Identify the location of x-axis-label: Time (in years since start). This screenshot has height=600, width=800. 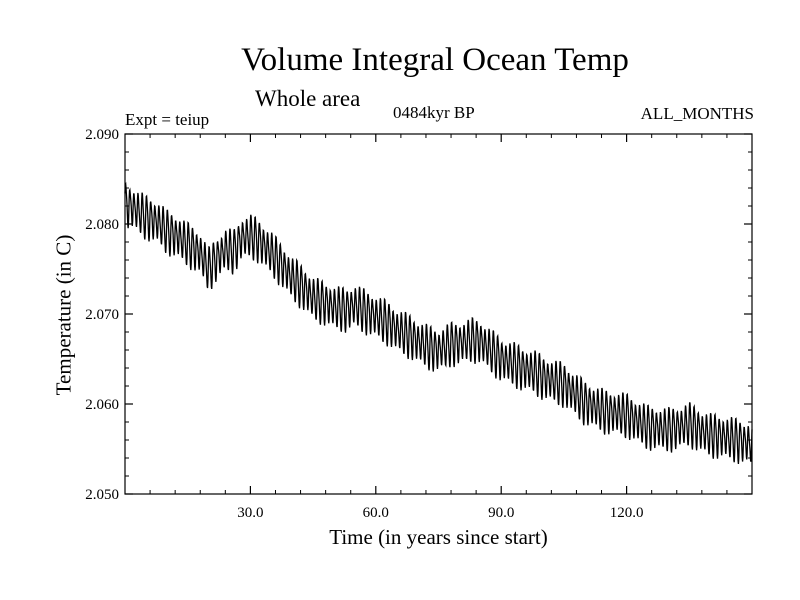
(438, 537).